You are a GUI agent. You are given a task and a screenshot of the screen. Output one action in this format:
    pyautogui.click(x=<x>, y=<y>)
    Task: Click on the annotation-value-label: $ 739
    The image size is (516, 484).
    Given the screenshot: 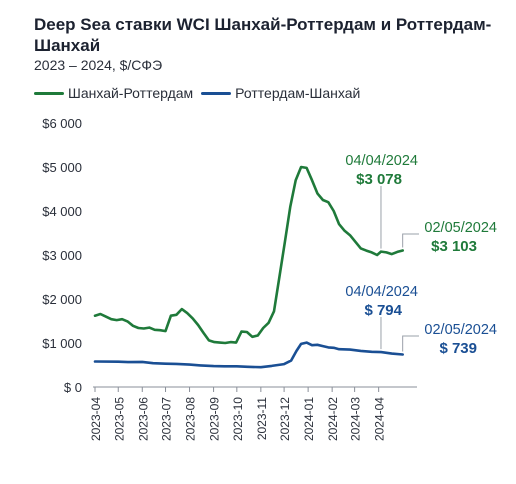 What is the action you would take?
    pyautogui.click(x=458, y=348)
    